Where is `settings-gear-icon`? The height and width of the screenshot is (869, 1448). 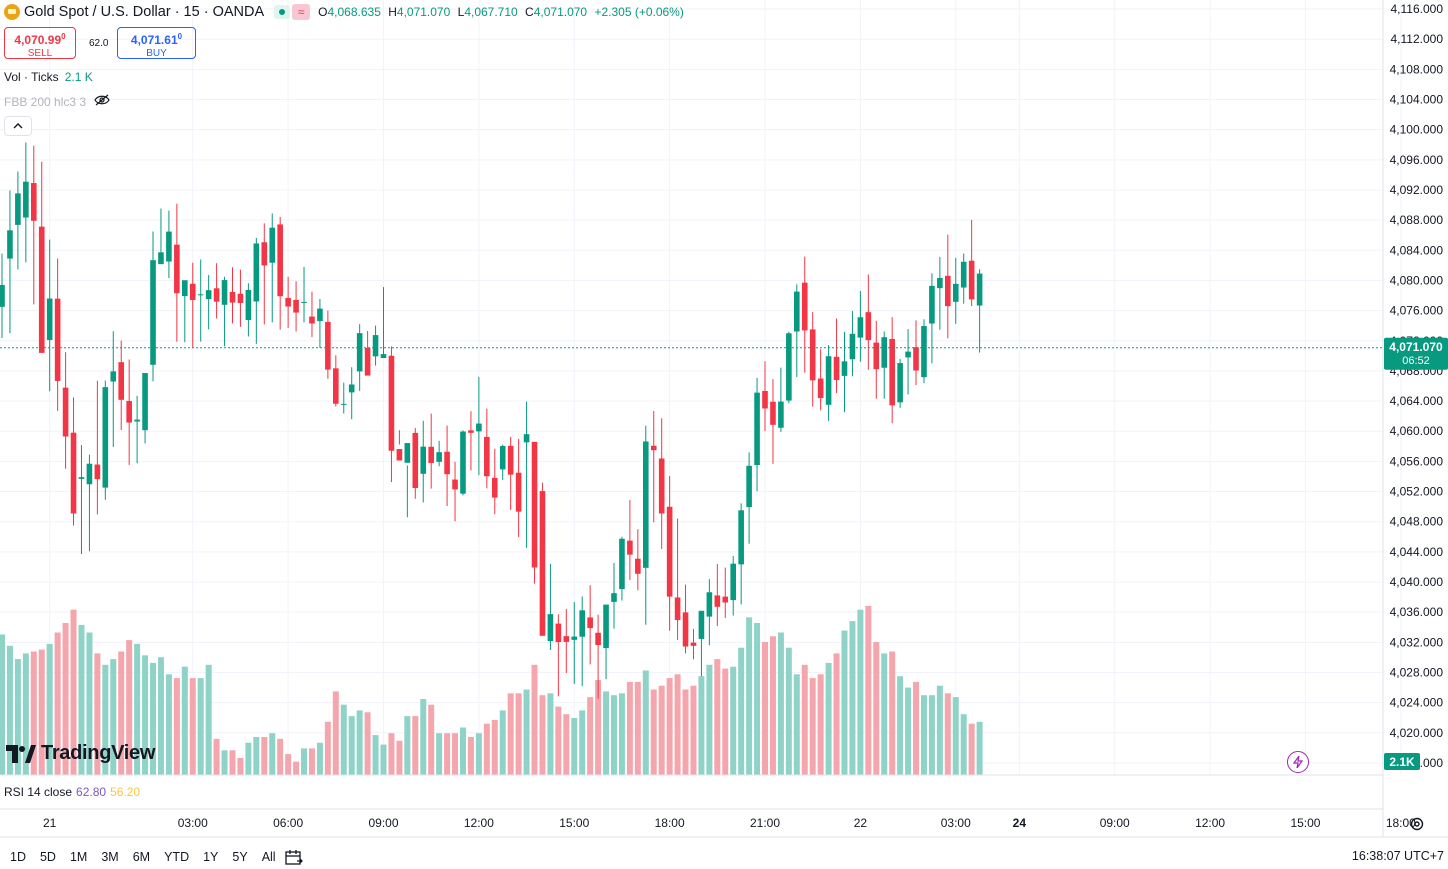 settings-gear-icon is located at coordinates (1417, 824).